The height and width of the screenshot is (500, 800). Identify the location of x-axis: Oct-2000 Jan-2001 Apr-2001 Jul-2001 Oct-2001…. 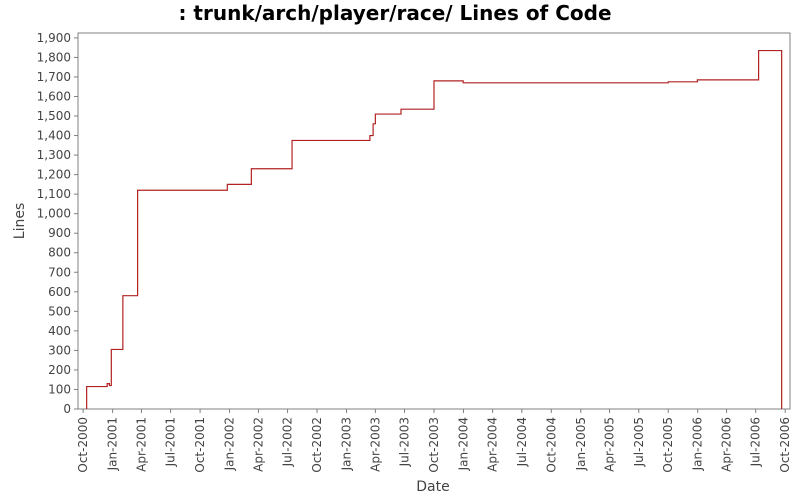
(434, 441).